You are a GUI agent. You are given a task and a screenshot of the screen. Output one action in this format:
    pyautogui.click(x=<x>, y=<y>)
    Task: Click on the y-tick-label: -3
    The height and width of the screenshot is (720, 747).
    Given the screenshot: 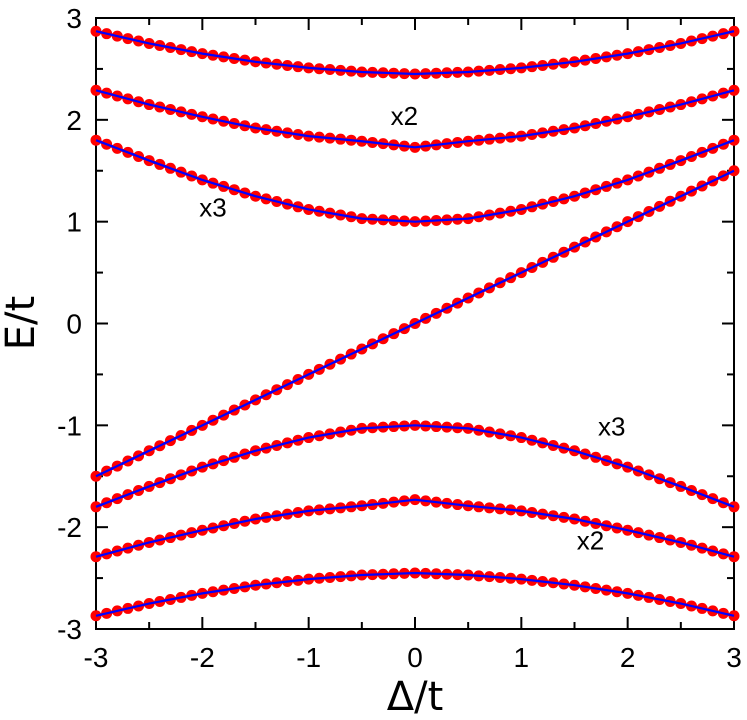 What is the action you would take?
    pyautogui.click(x=69, y=629)
    